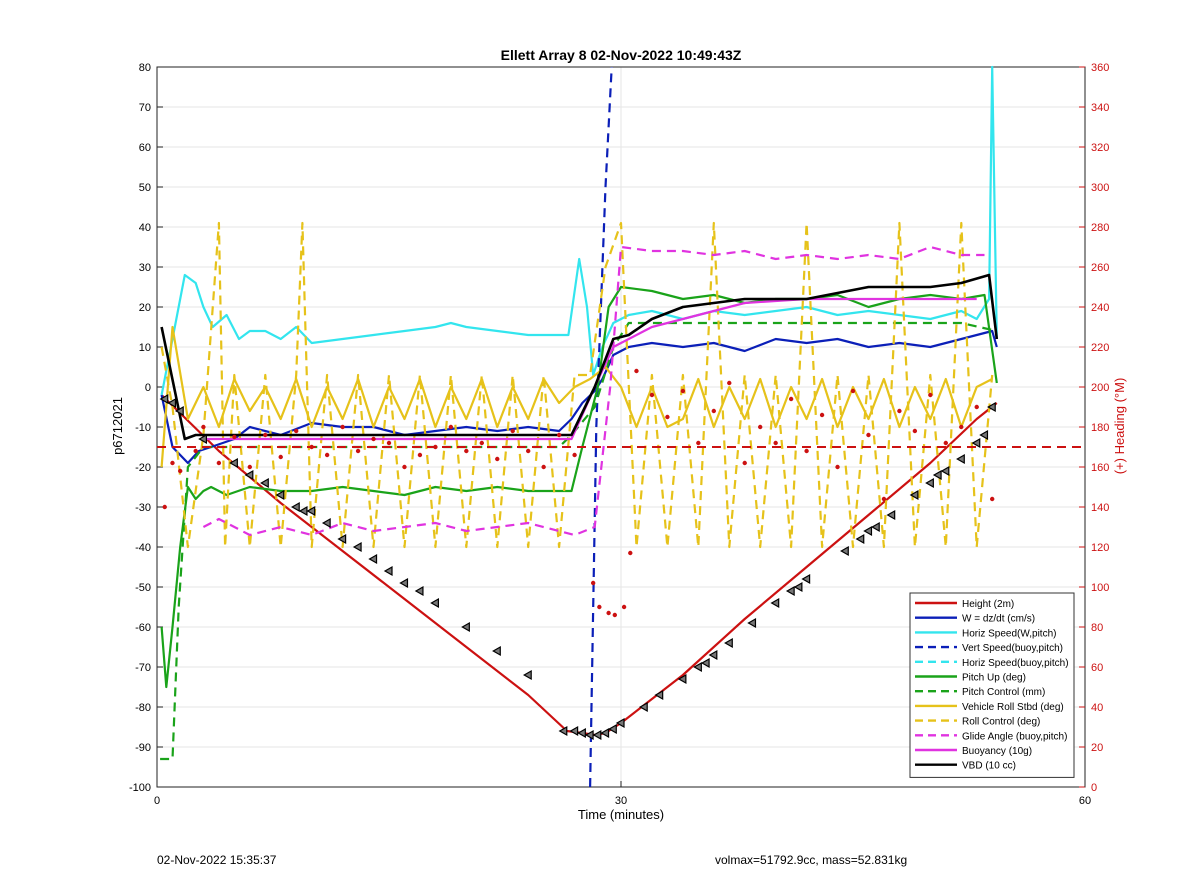 This screenshot has height=885, width=1200. Describe the element at coordinates (1003, 692) in the screenshot. I see `legend-label-pitch-control-mm: Pitch Control (mm)` at that location.